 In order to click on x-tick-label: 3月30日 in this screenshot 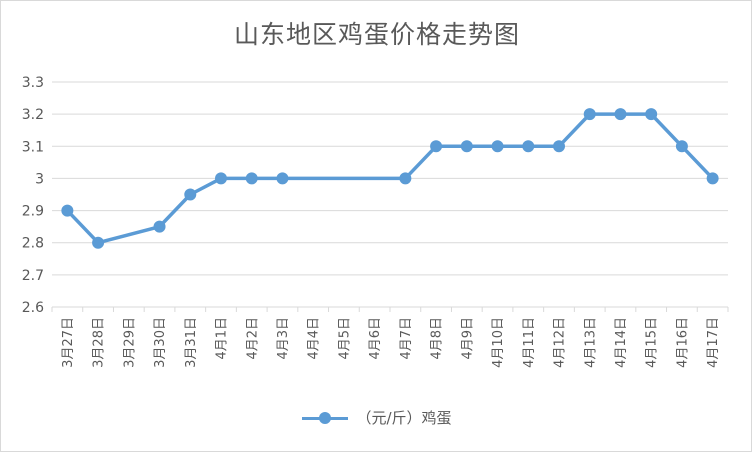, I will do `click(160, 342)`.